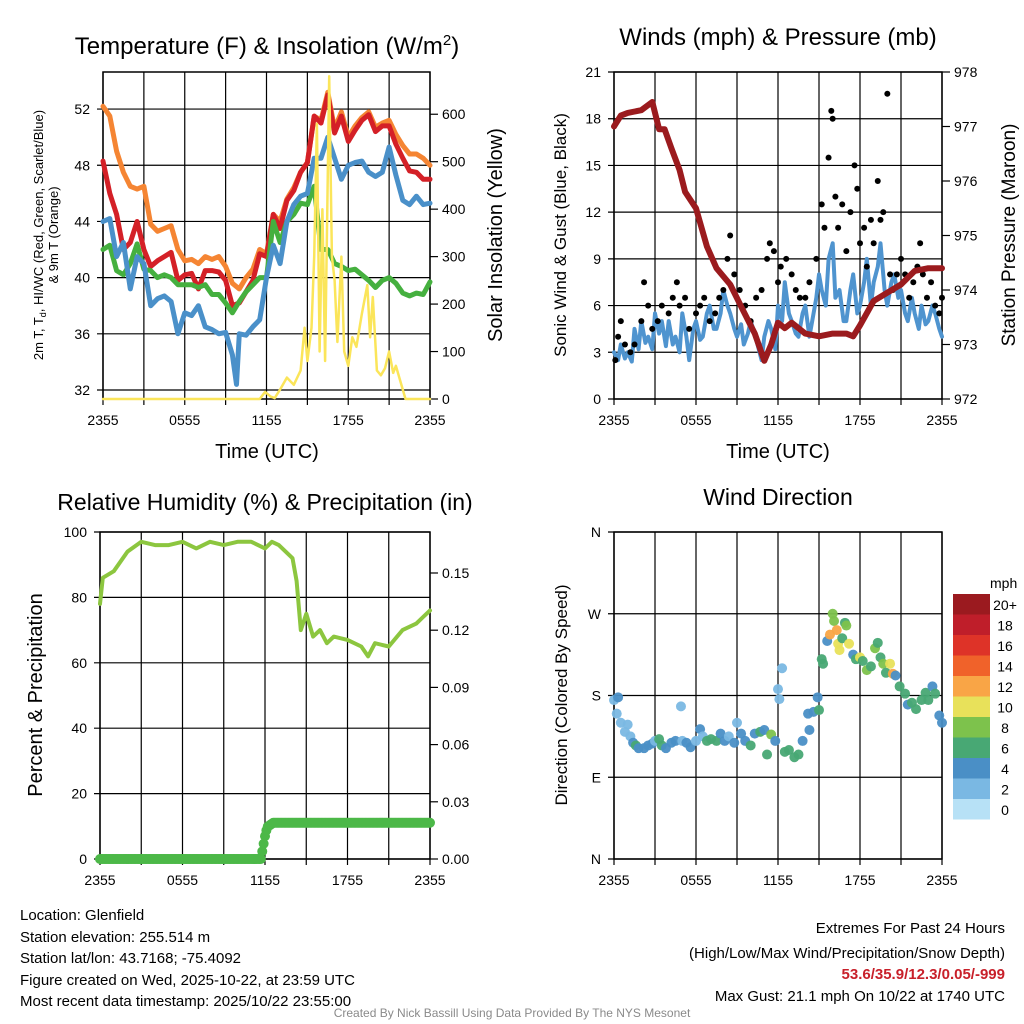  I want to click on right-tick-label: 973, so click(966, 345).